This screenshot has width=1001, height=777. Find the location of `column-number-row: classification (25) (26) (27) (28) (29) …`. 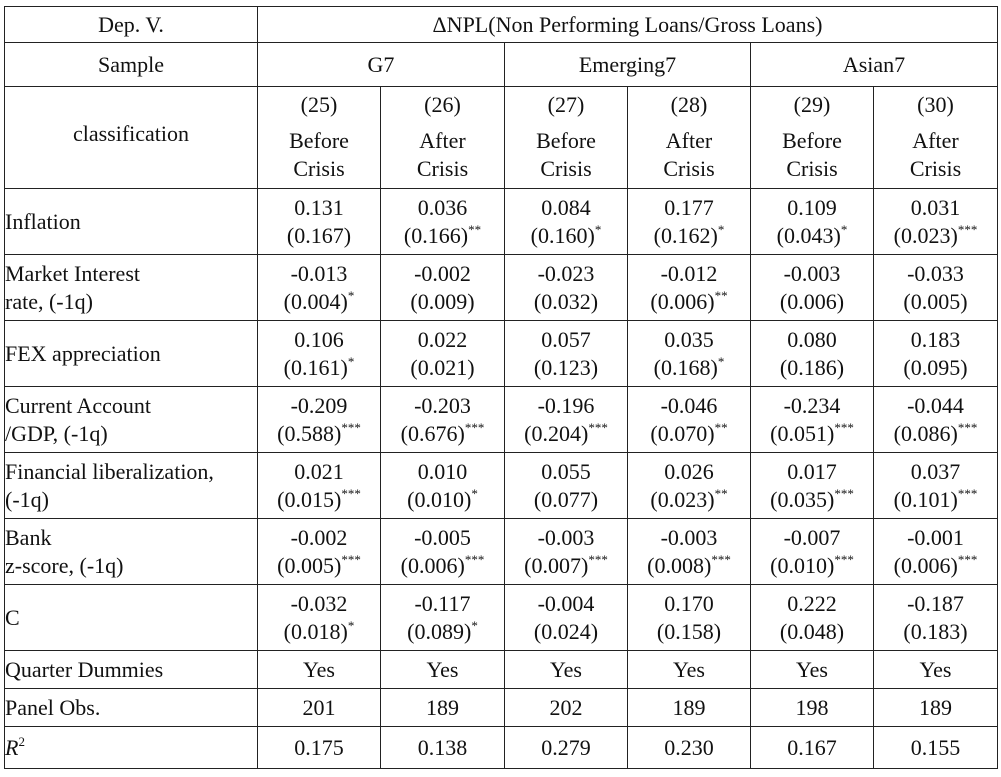

column-number-row: classification (25) (26) (27) (28) (29) … is located at coordinates (501, 137).